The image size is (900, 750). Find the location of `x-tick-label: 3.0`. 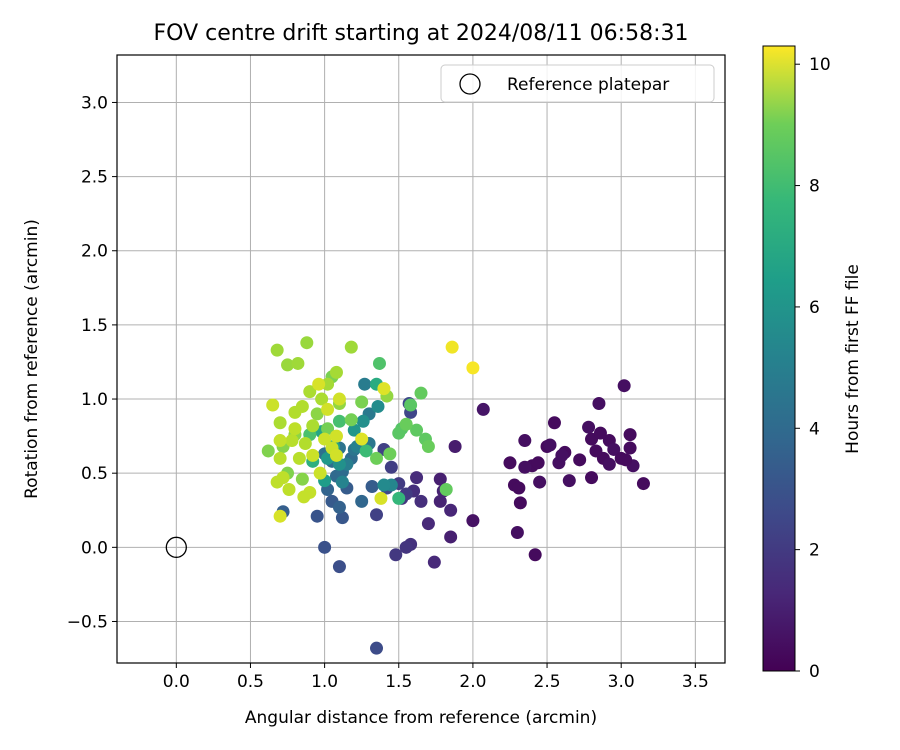

x-tick-label: 3.0 is located at coordinates (621, 682).